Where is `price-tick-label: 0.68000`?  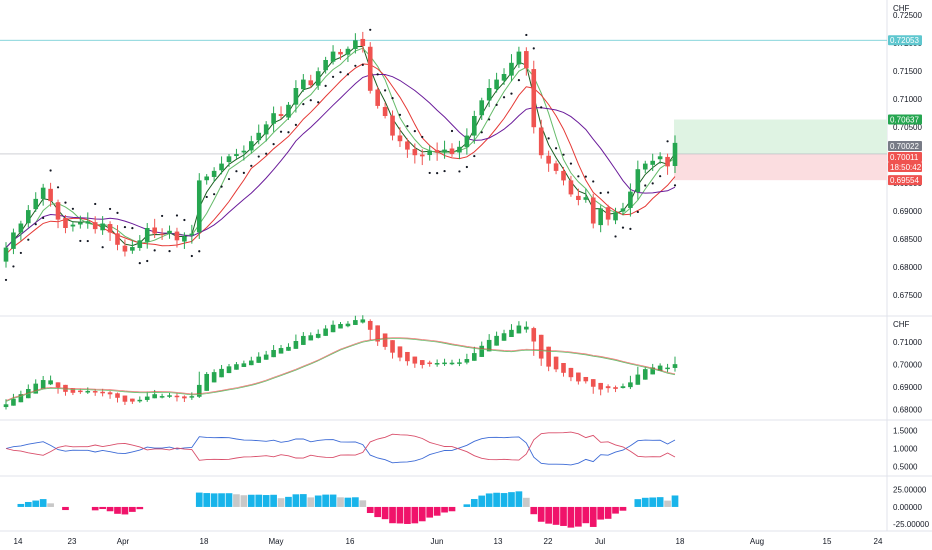
price-tick-label: 0.68000 is located at coordinates (907, 267).